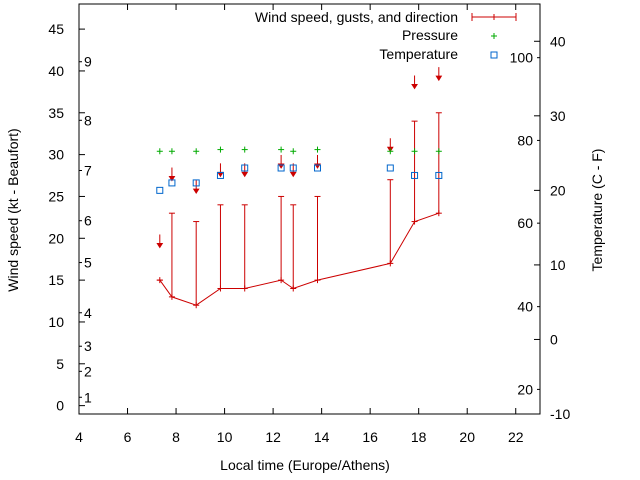 This screenshot has width=640, height=480. I want to click on wind-speed-line, so click(299, 259).